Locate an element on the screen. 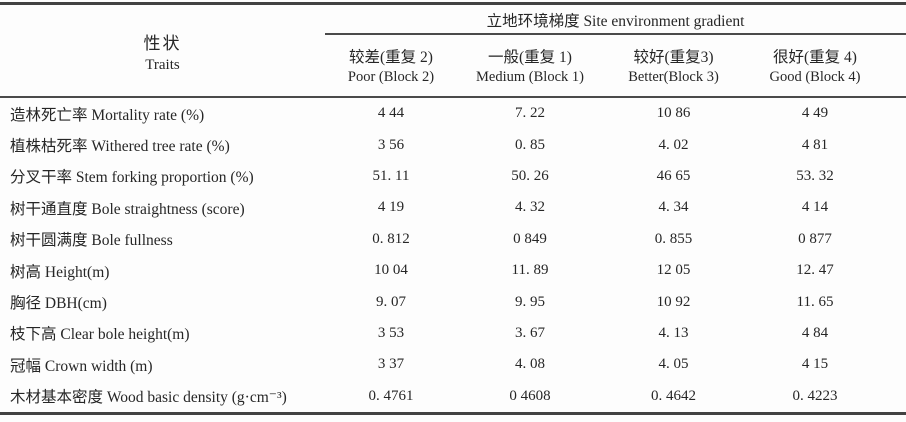 Image resolution: width=906 pixels, height=422 pixels. traits-header-cell: 性状 Traits is located at coordinates (162, 51).